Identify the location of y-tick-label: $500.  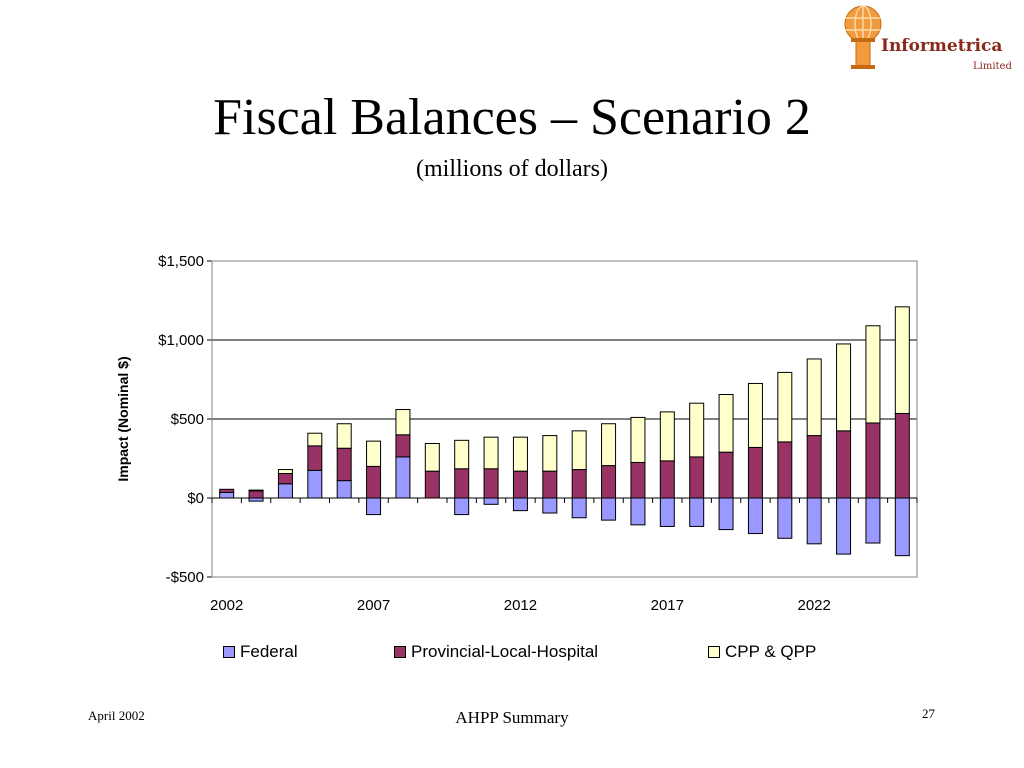
(187, 419).